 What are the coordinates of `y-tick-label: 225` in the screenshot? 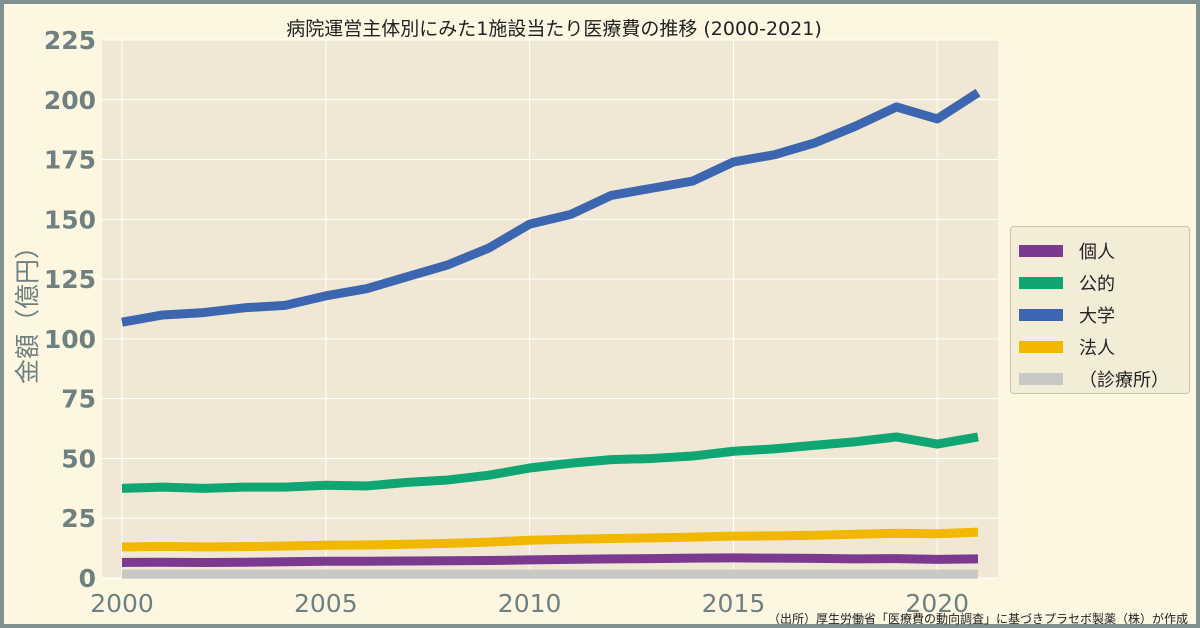 It's located at (70, 40).